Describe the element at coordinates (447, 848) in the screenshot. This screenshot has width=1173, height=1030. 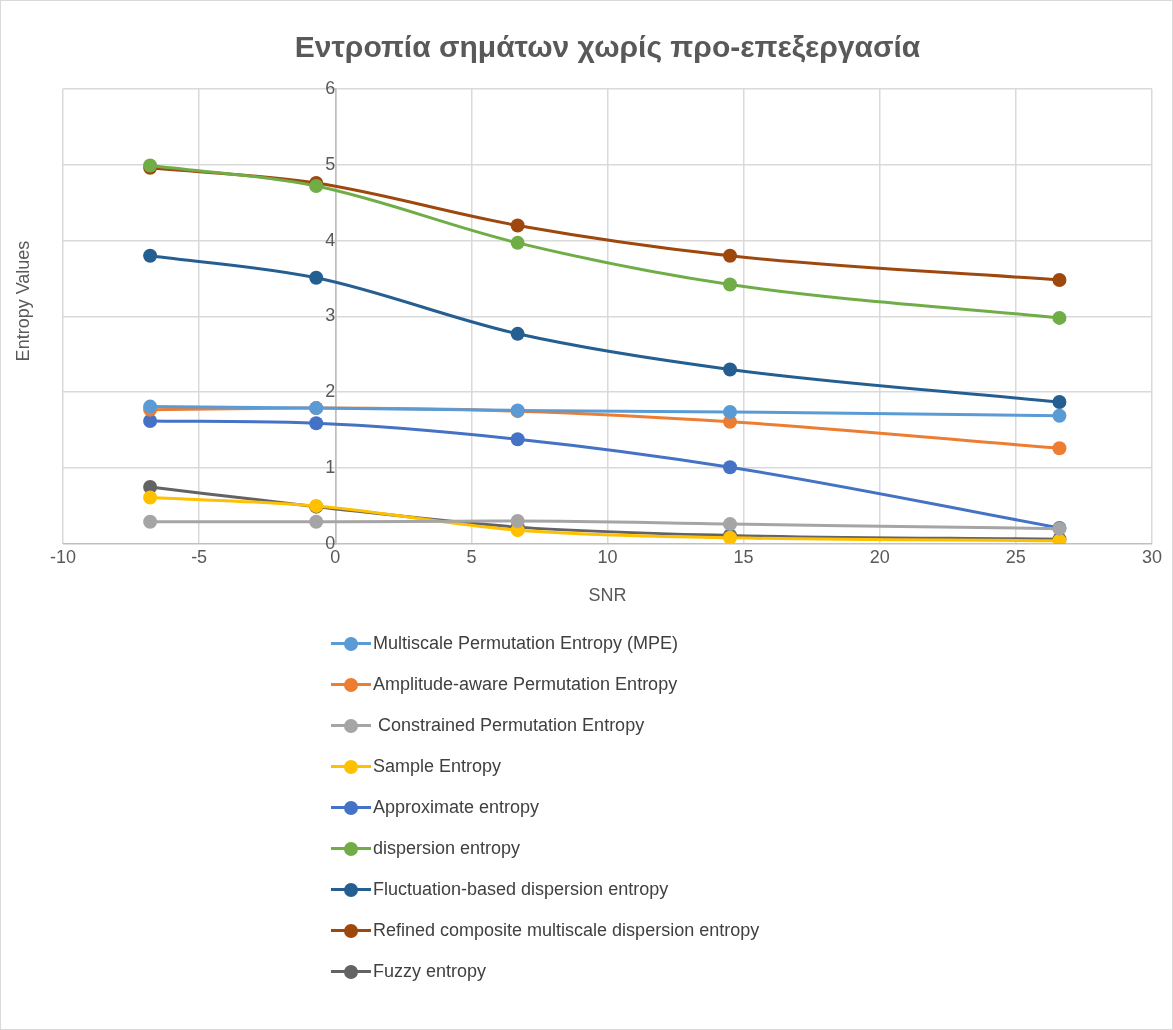
I see `legend-label: dispersion entropy` at that location.